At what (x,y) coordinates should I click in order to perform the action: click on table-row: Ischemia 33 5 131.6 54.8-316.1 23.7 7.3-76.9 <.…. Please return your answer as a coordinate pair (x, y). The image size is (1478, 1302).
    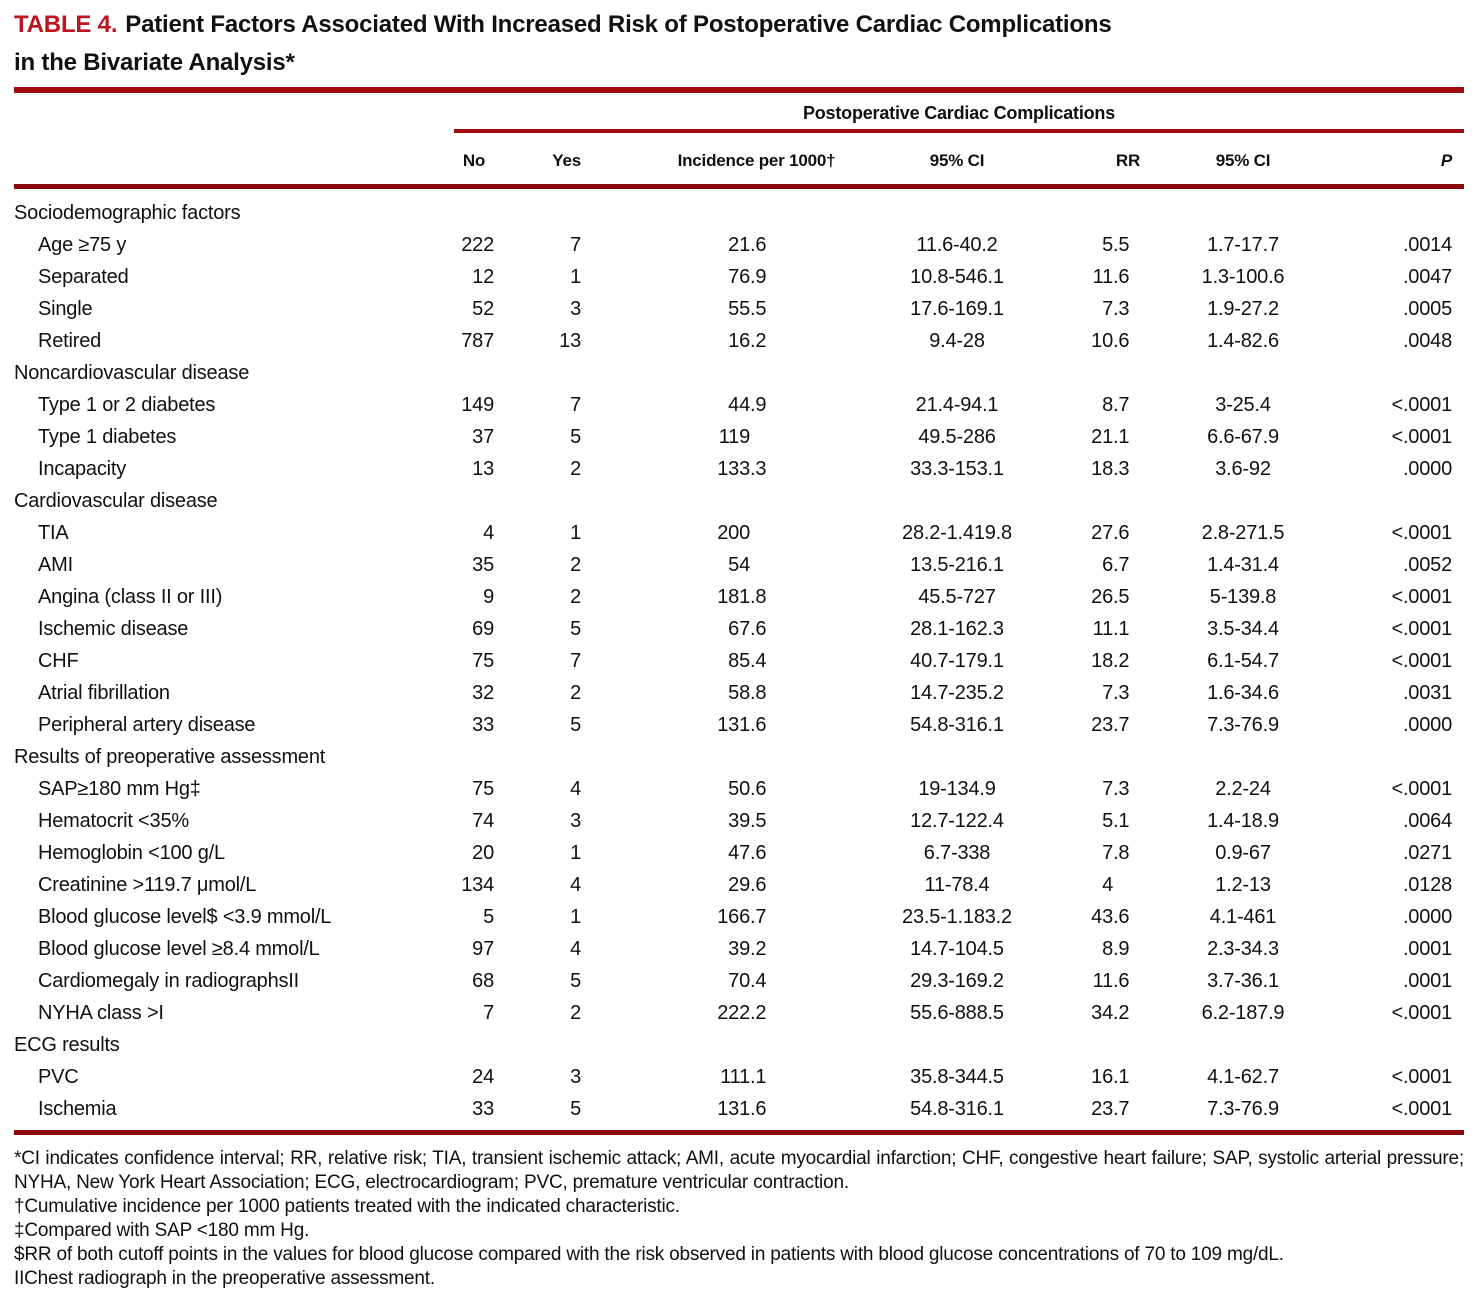
    Looking at the image, I should click on (739, 1109).